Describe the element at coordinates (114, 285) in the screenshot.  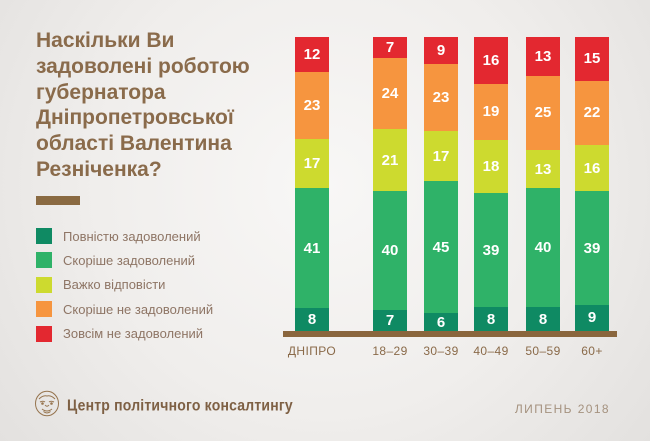
I see `legend-label: Важко відповісти` at that location.